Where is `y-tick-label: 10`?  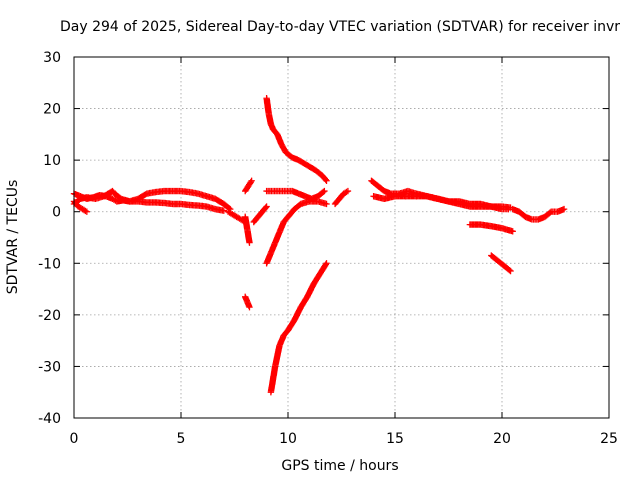
y-tick-label: 10 is located at coordinates (52, 161).